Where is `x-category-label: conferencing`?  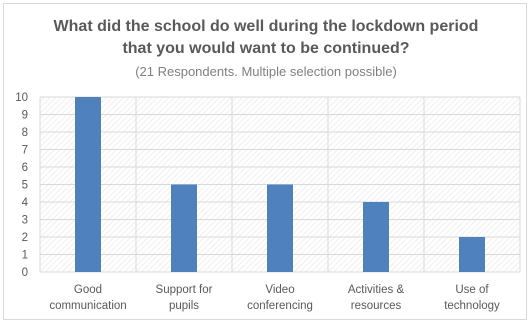 x-category-label: conferencing is located at coordinates (280, 306).